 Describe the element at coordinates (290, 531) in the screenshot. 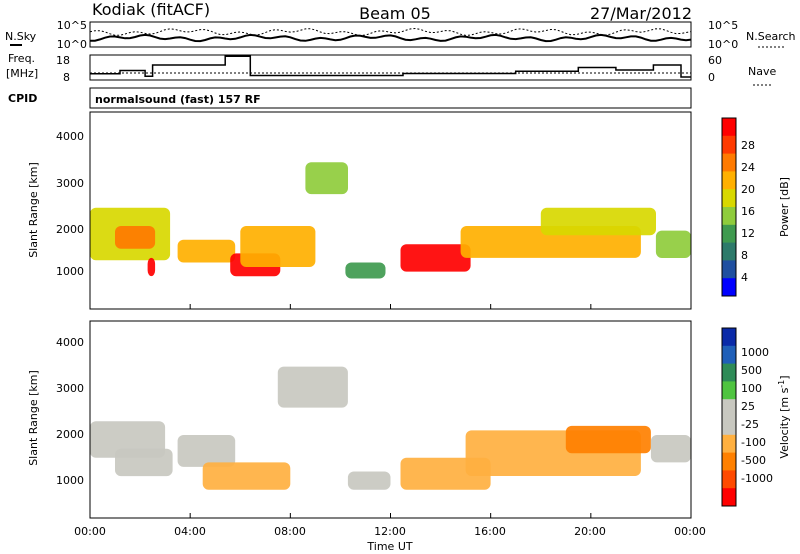

I see `xtick-0800: 08:00` at that location.